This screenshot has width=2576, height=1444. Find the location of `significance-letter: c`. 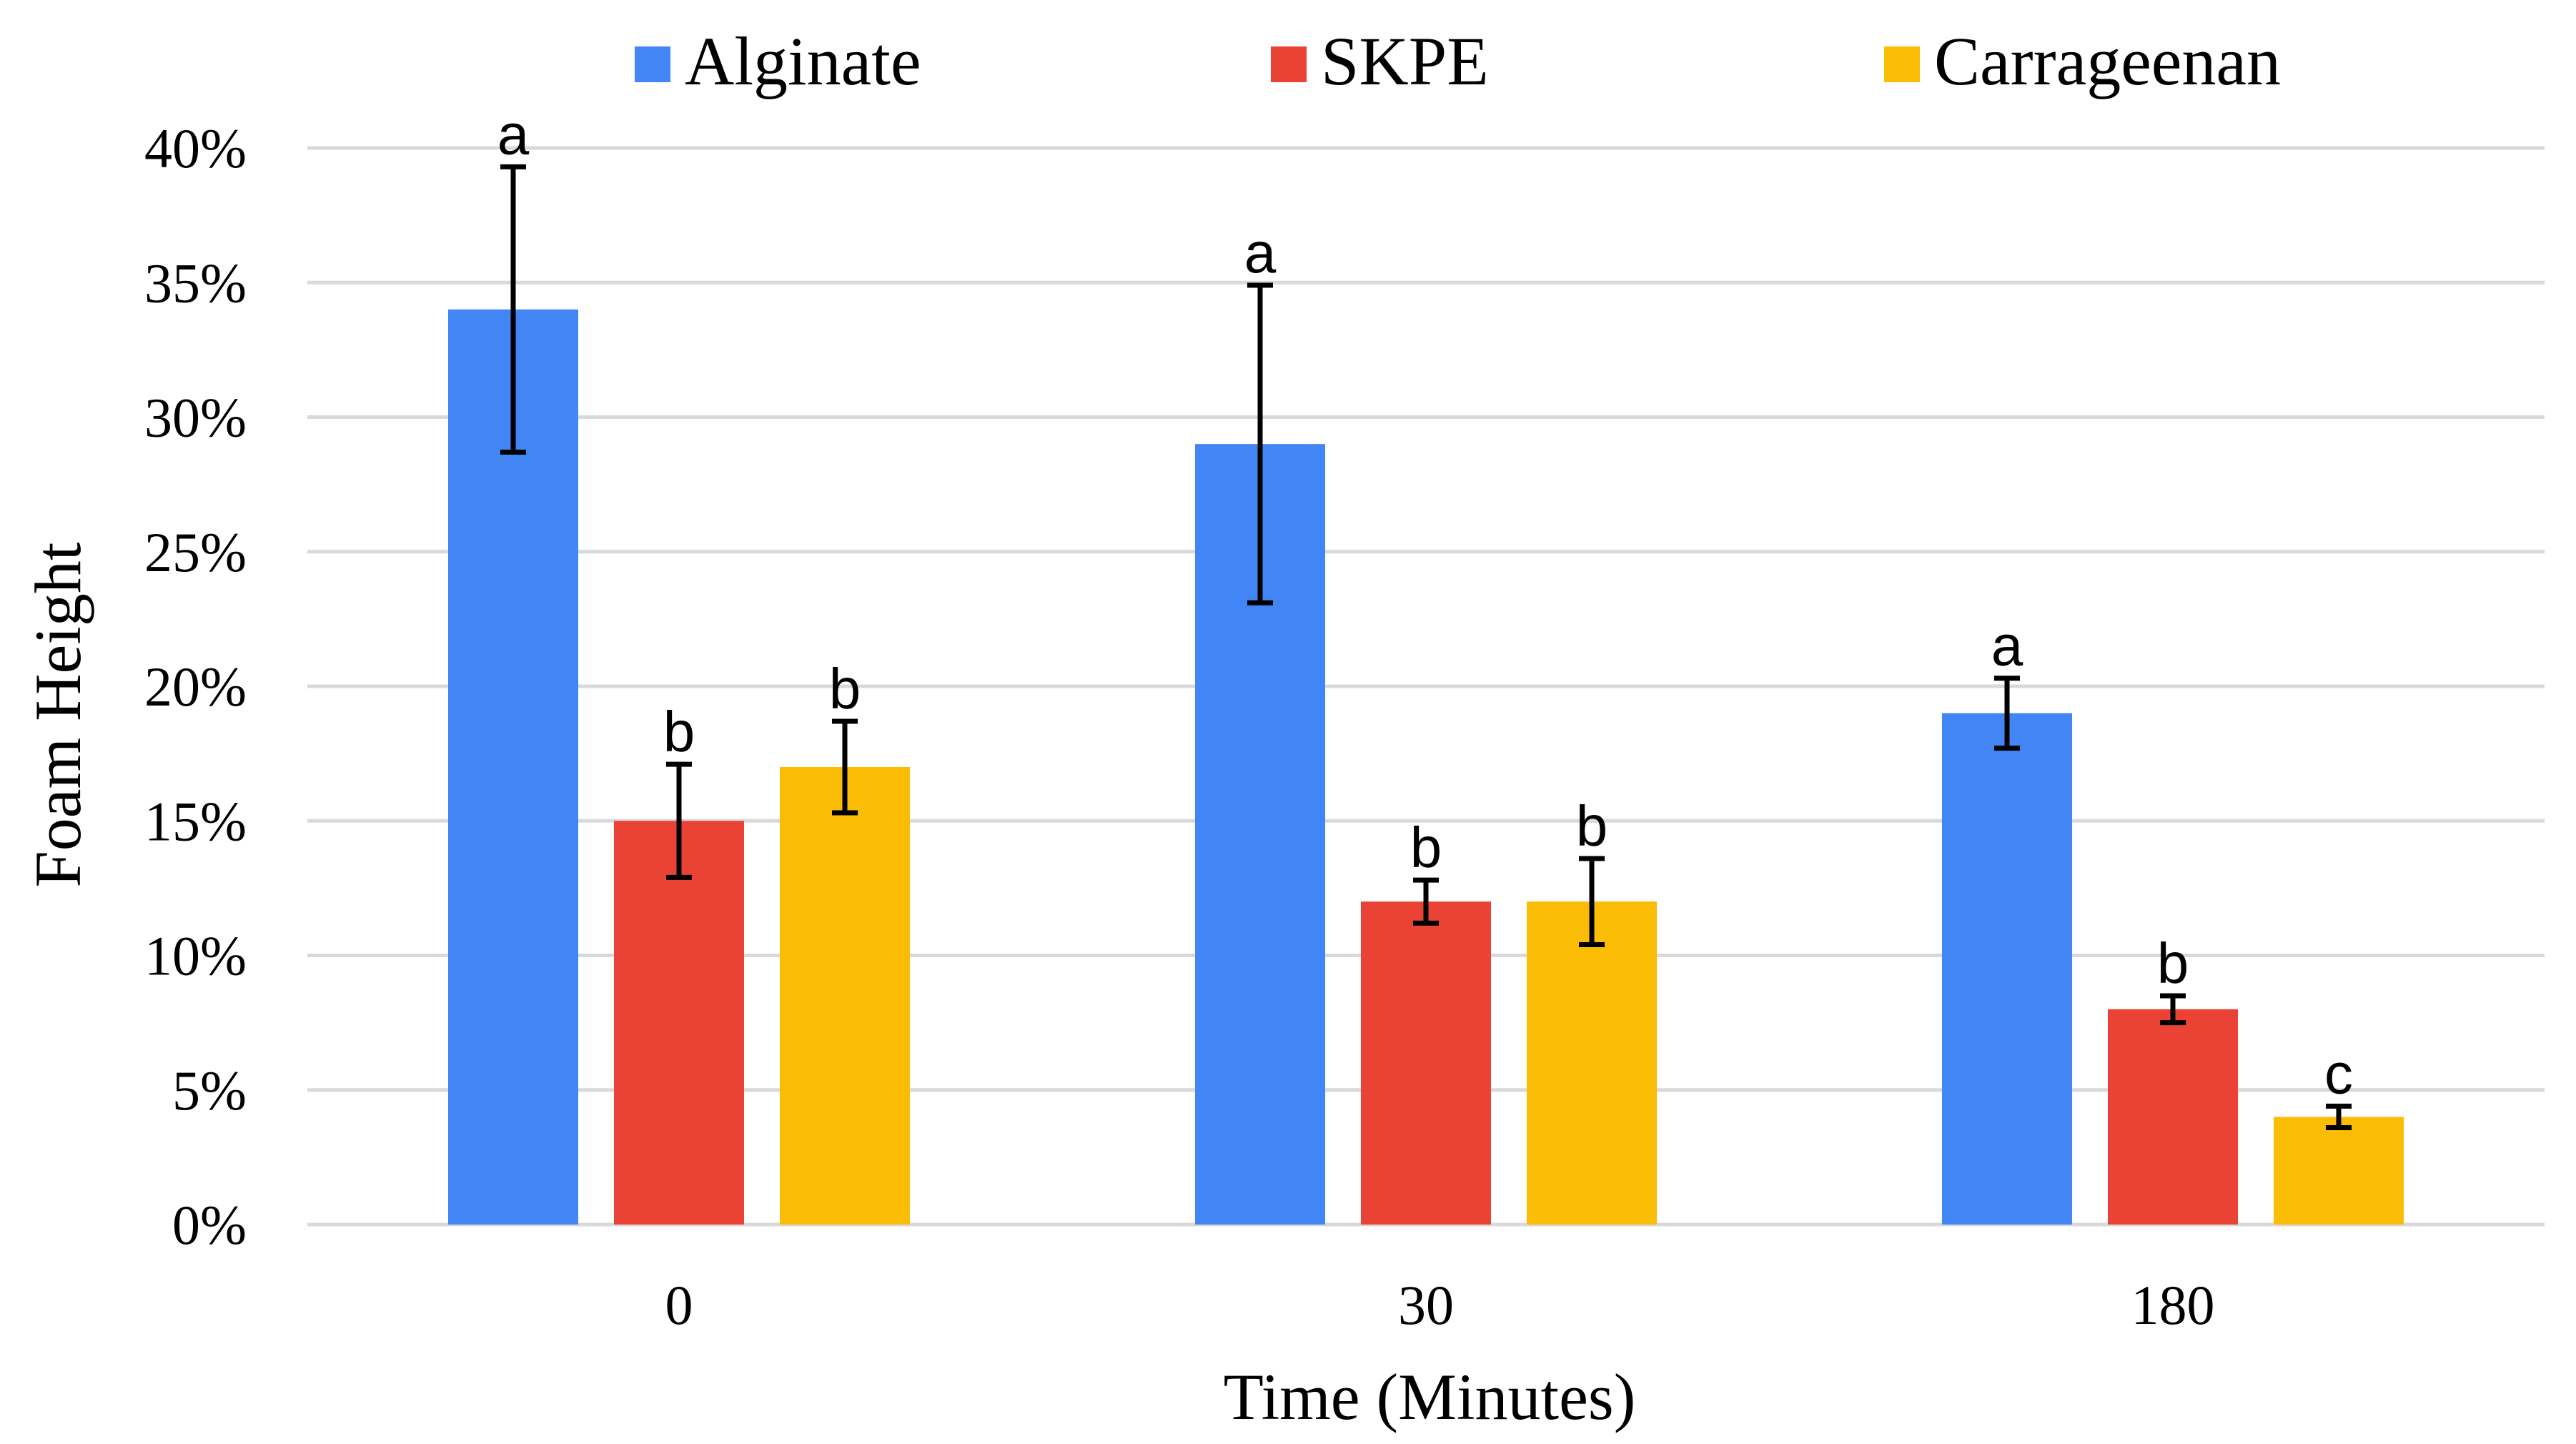

significance-letter: c is located at coordinates (2339, 1073).